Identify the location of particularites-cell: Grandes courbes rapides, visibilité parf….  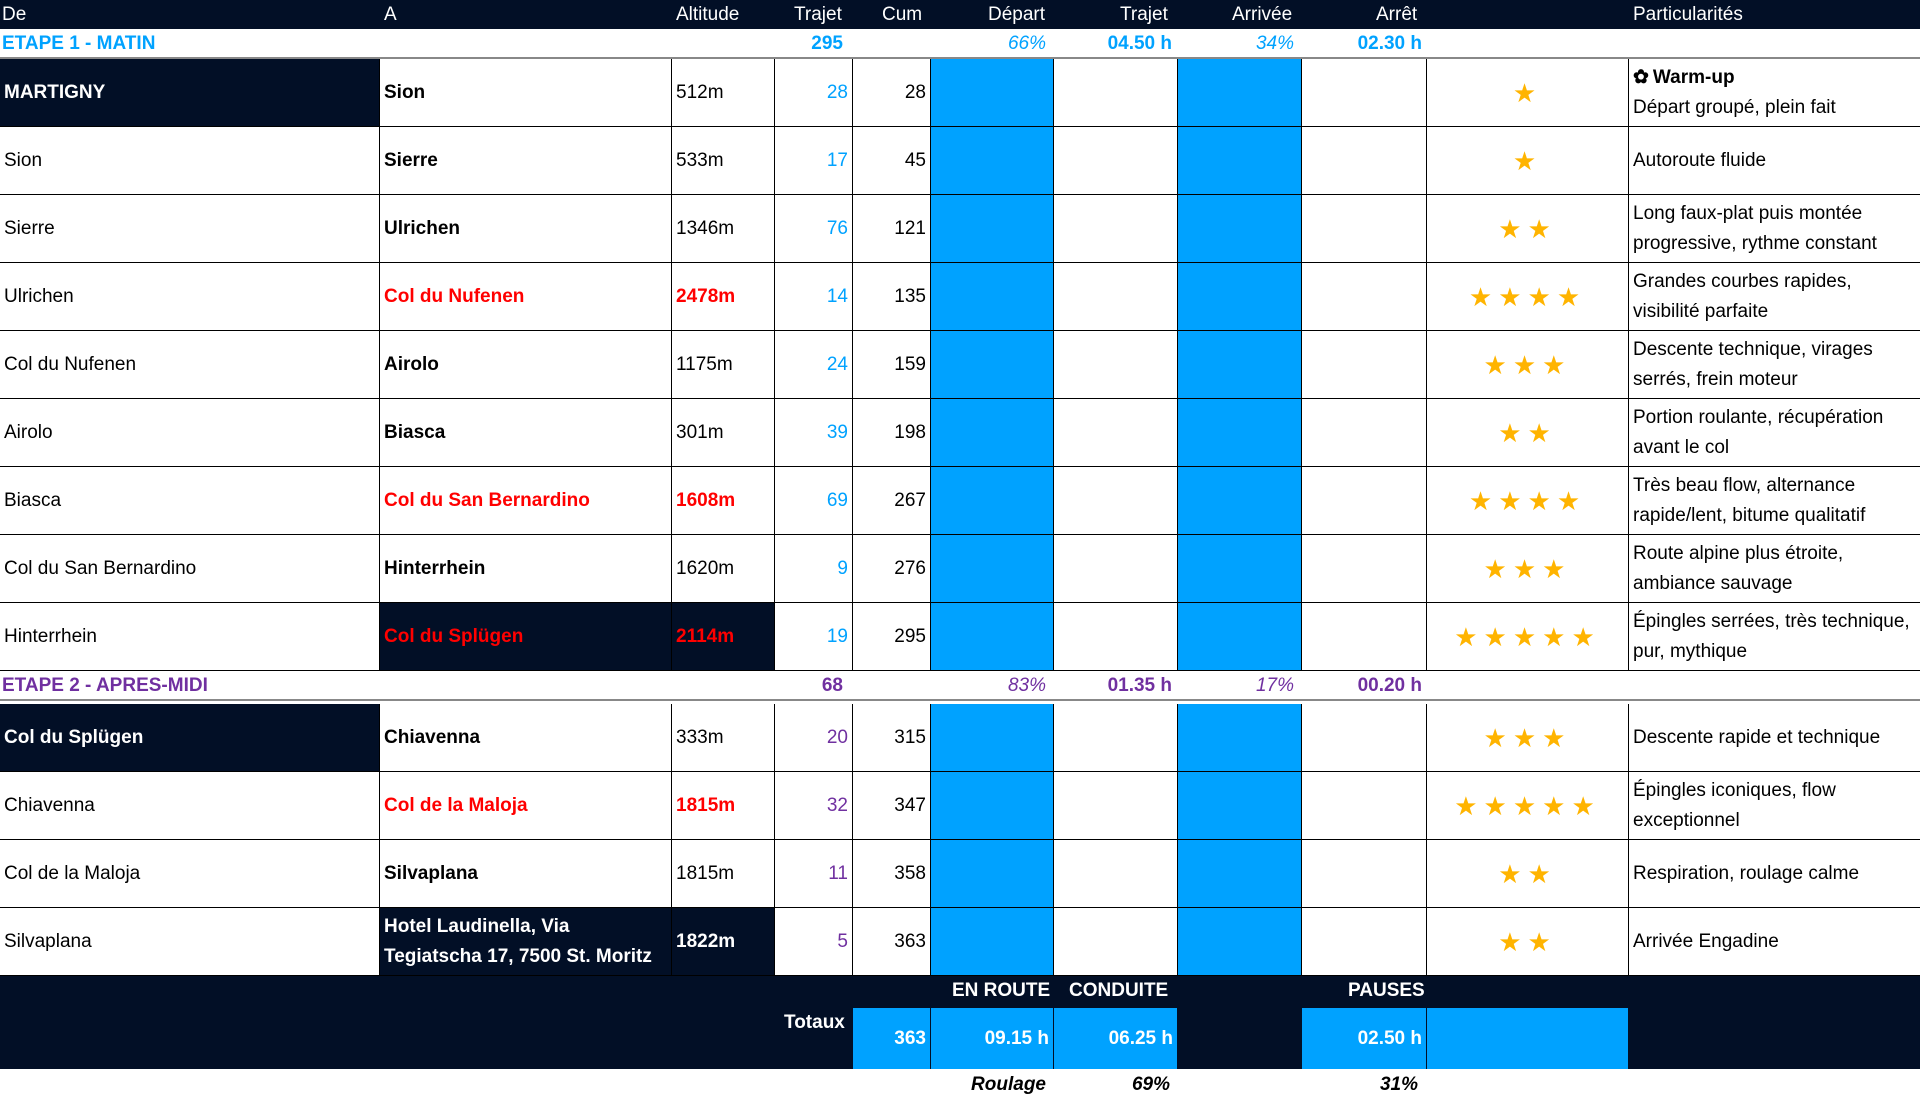
(1774, 297).